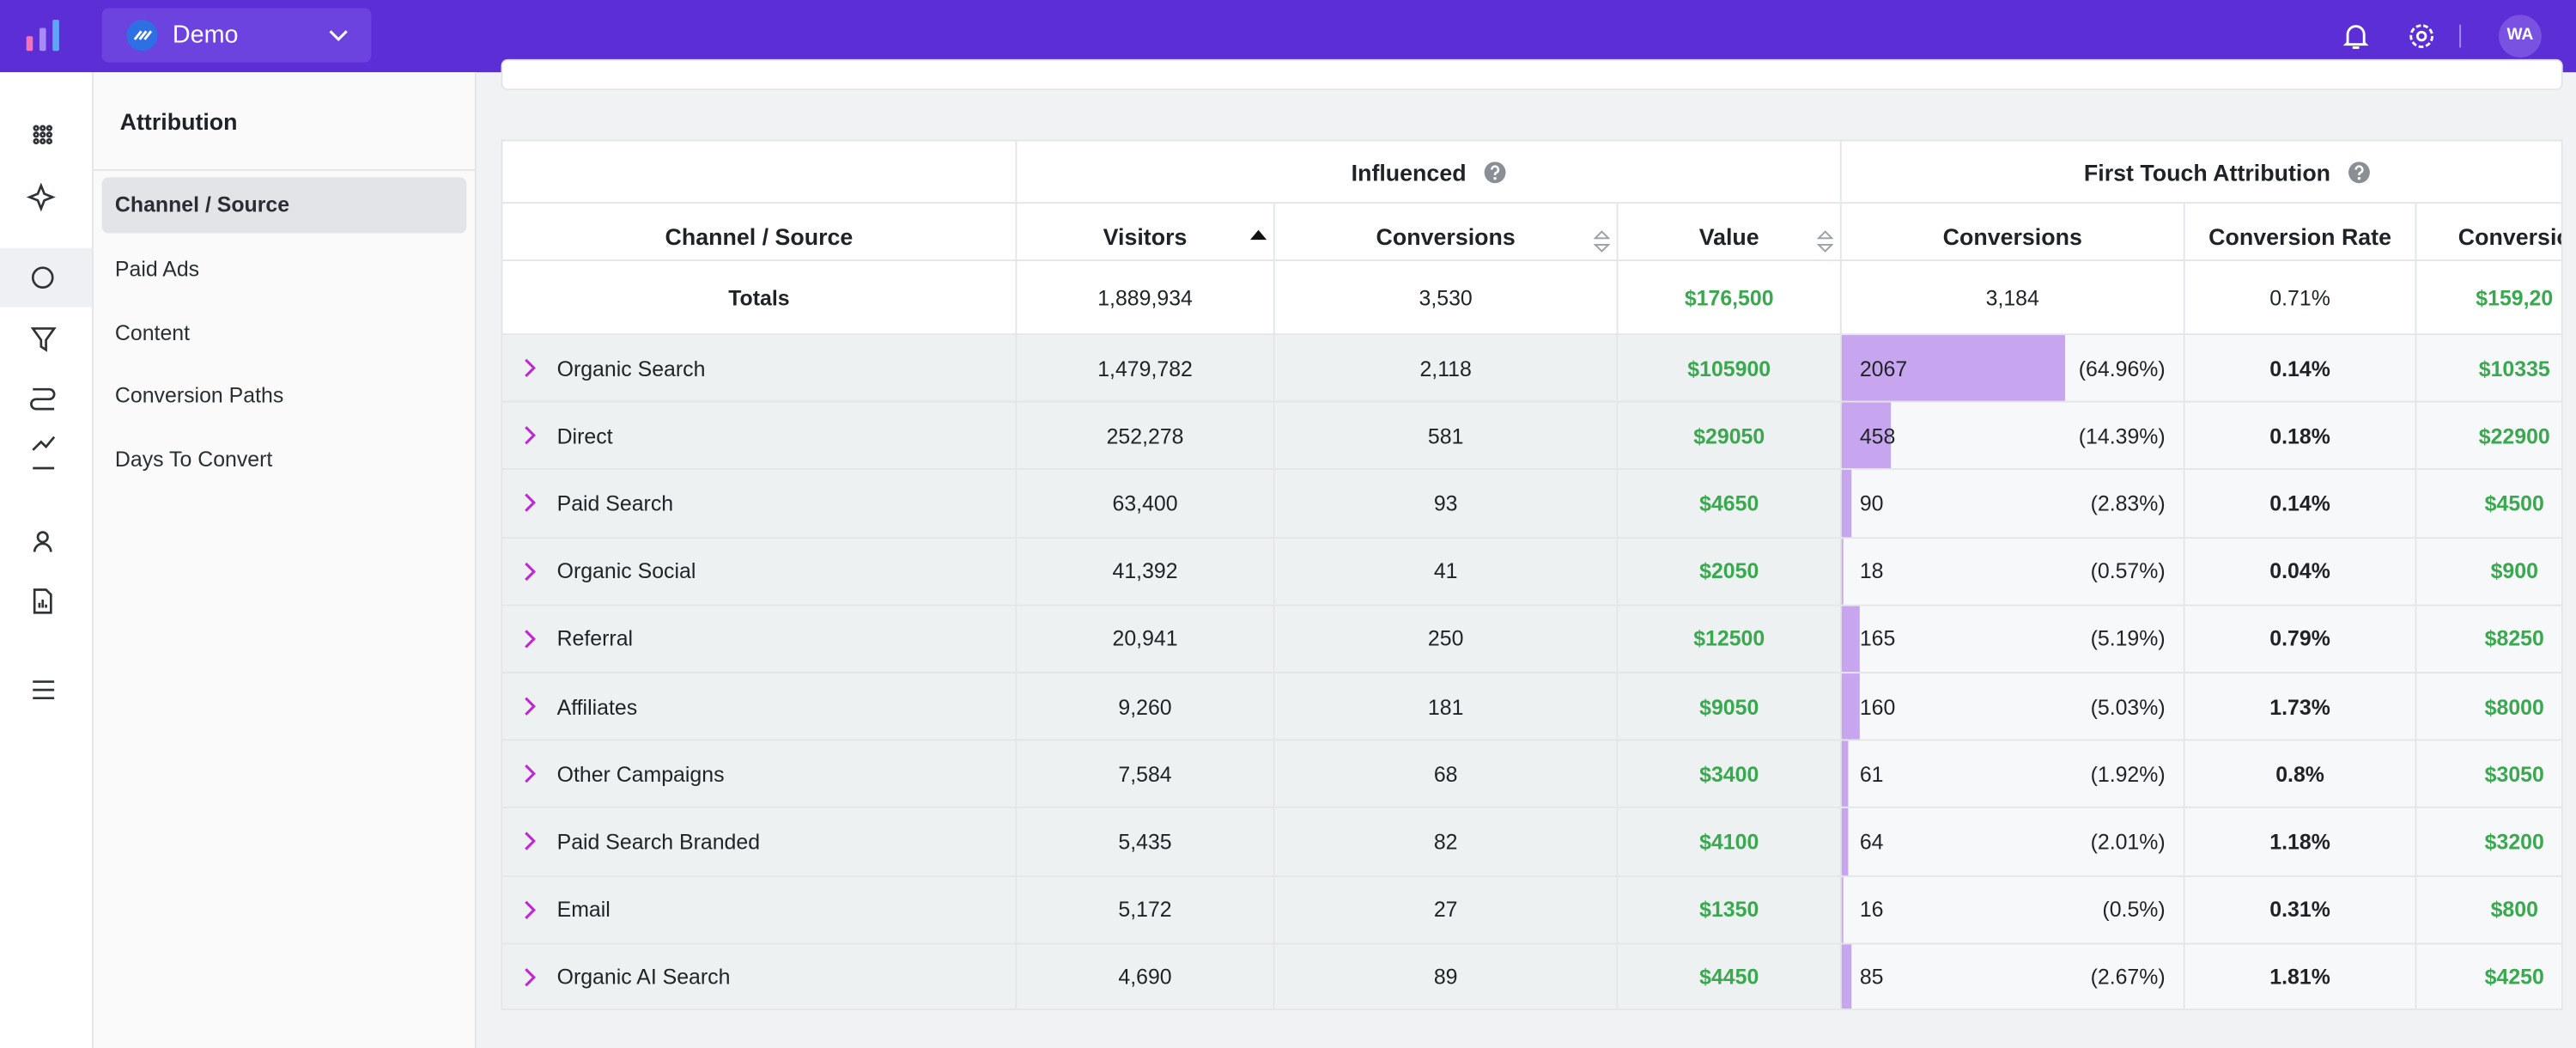 The image size is (2576, 1048). Describe the element at coordinates (2301, 977) in the screenshot. I see `conversion-rate: 1.81%` at that location.